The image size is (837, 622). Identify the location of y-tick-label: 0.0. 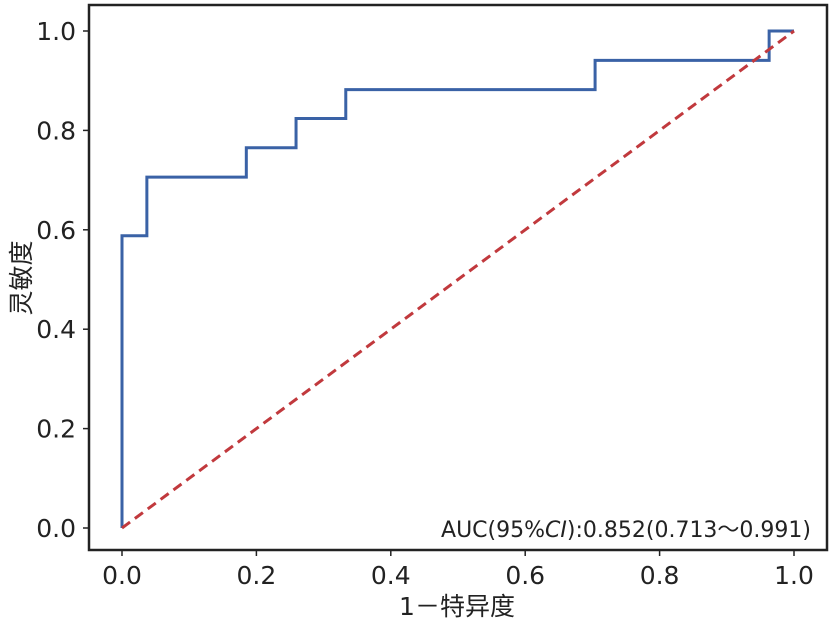
(56, 528).